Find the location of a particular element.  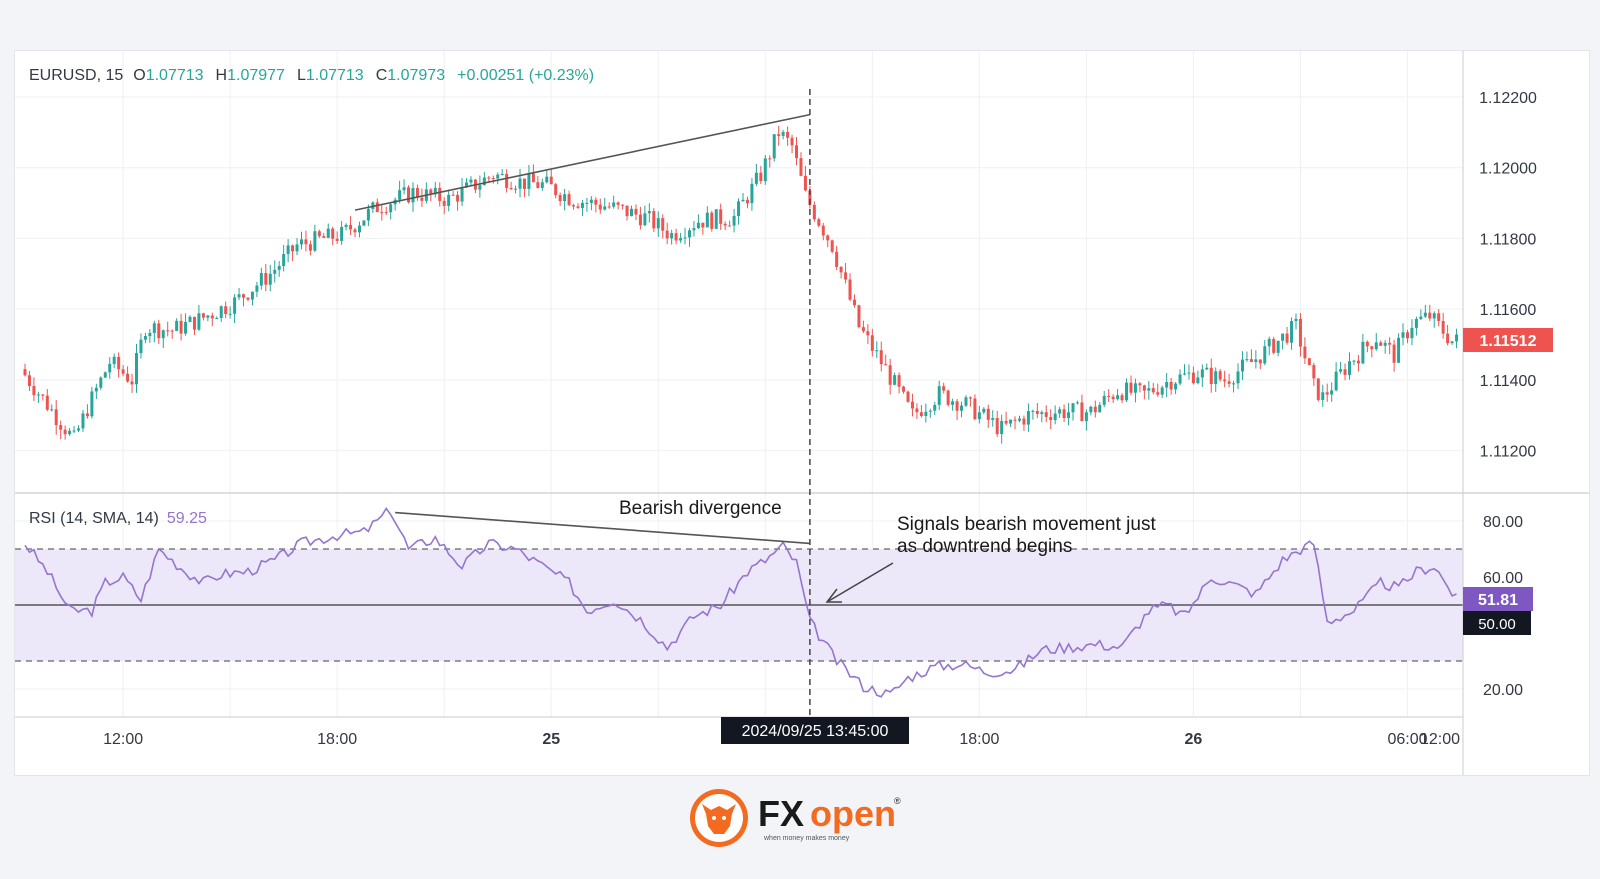

rsi-value: 59.25 is located at coordinates (187, 518).